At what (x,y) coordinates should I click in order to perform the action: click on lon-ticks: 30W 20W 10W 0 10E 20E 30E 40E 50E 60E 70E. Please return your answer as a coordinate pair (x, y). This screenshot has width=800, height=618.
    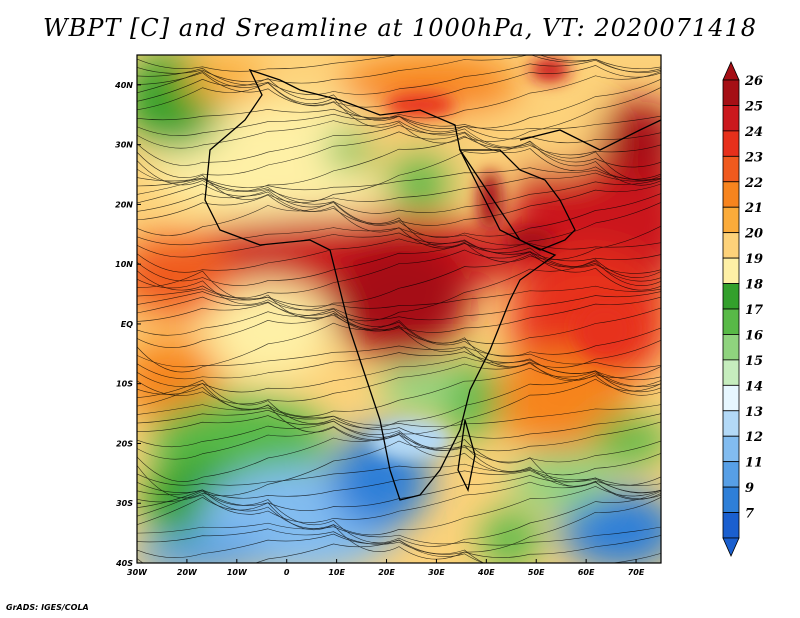
    Looking at the image, I should click on (386, 568).